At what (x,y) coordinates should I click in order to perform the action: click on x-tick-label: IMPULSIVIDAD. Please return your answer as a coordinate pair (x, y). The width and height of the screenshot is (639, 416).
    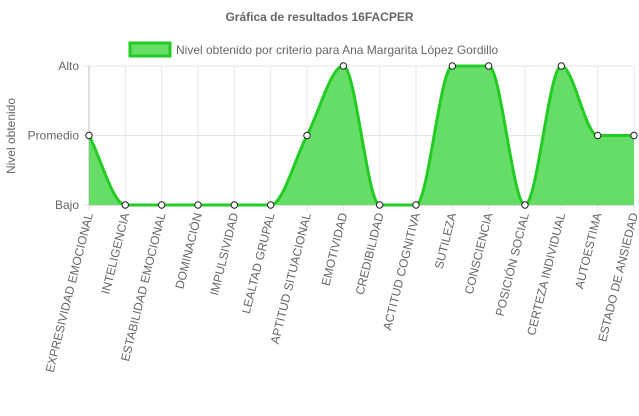
    Looking at the image, I should click on (224, 254).